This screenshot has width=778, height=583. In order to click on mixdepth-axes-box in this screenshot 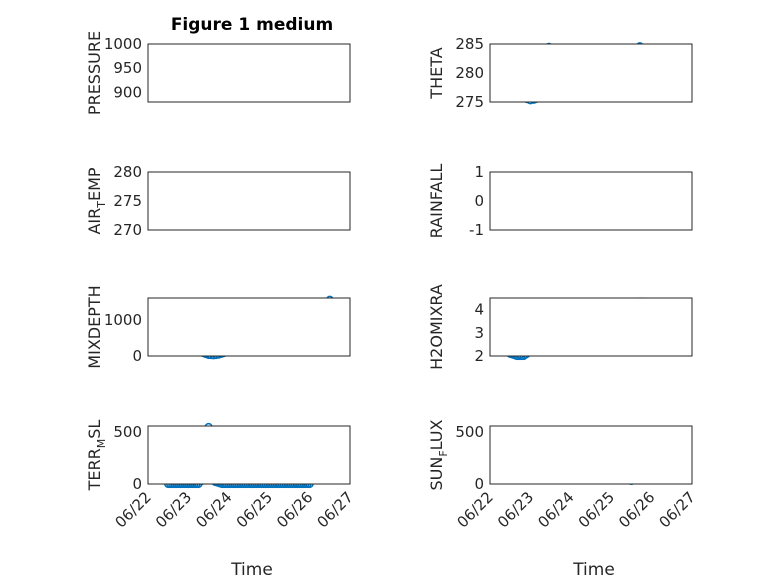, I will do `click(249, 327)`.